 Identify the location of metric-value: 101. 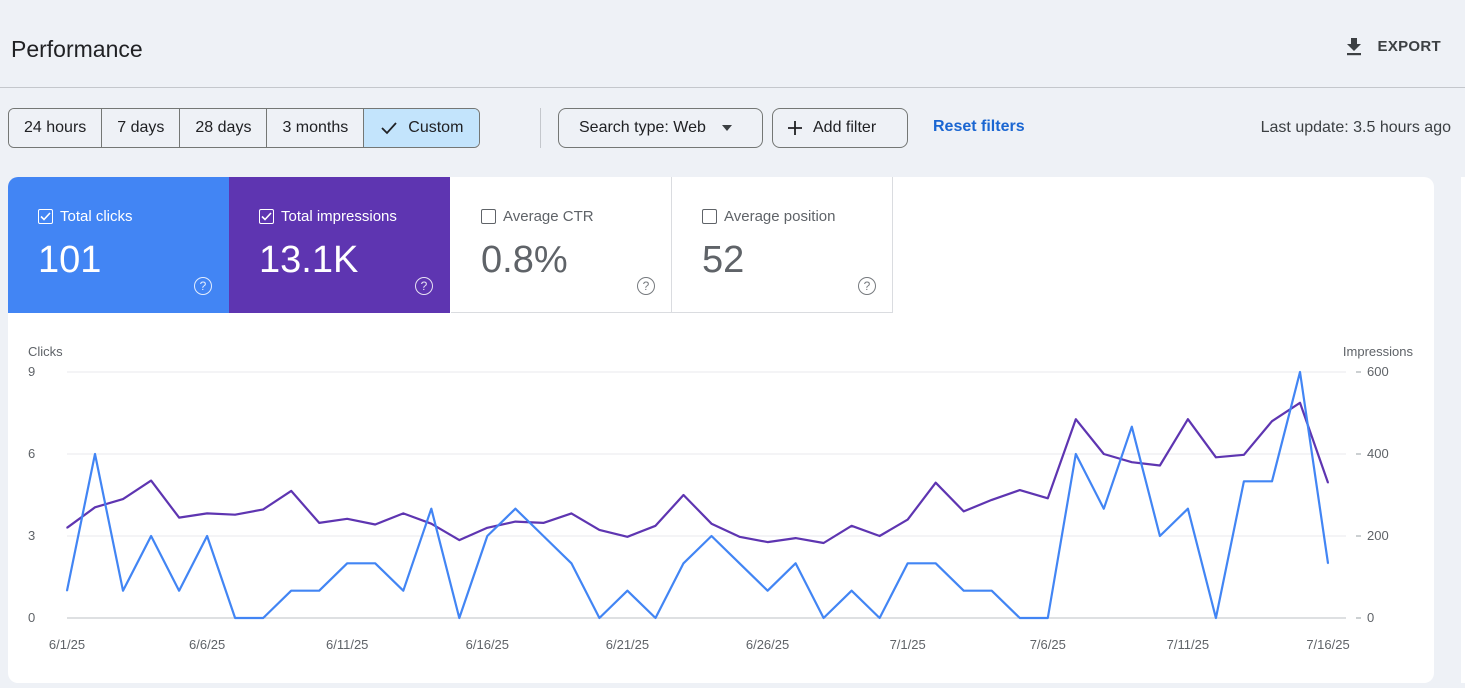
(70, 260).